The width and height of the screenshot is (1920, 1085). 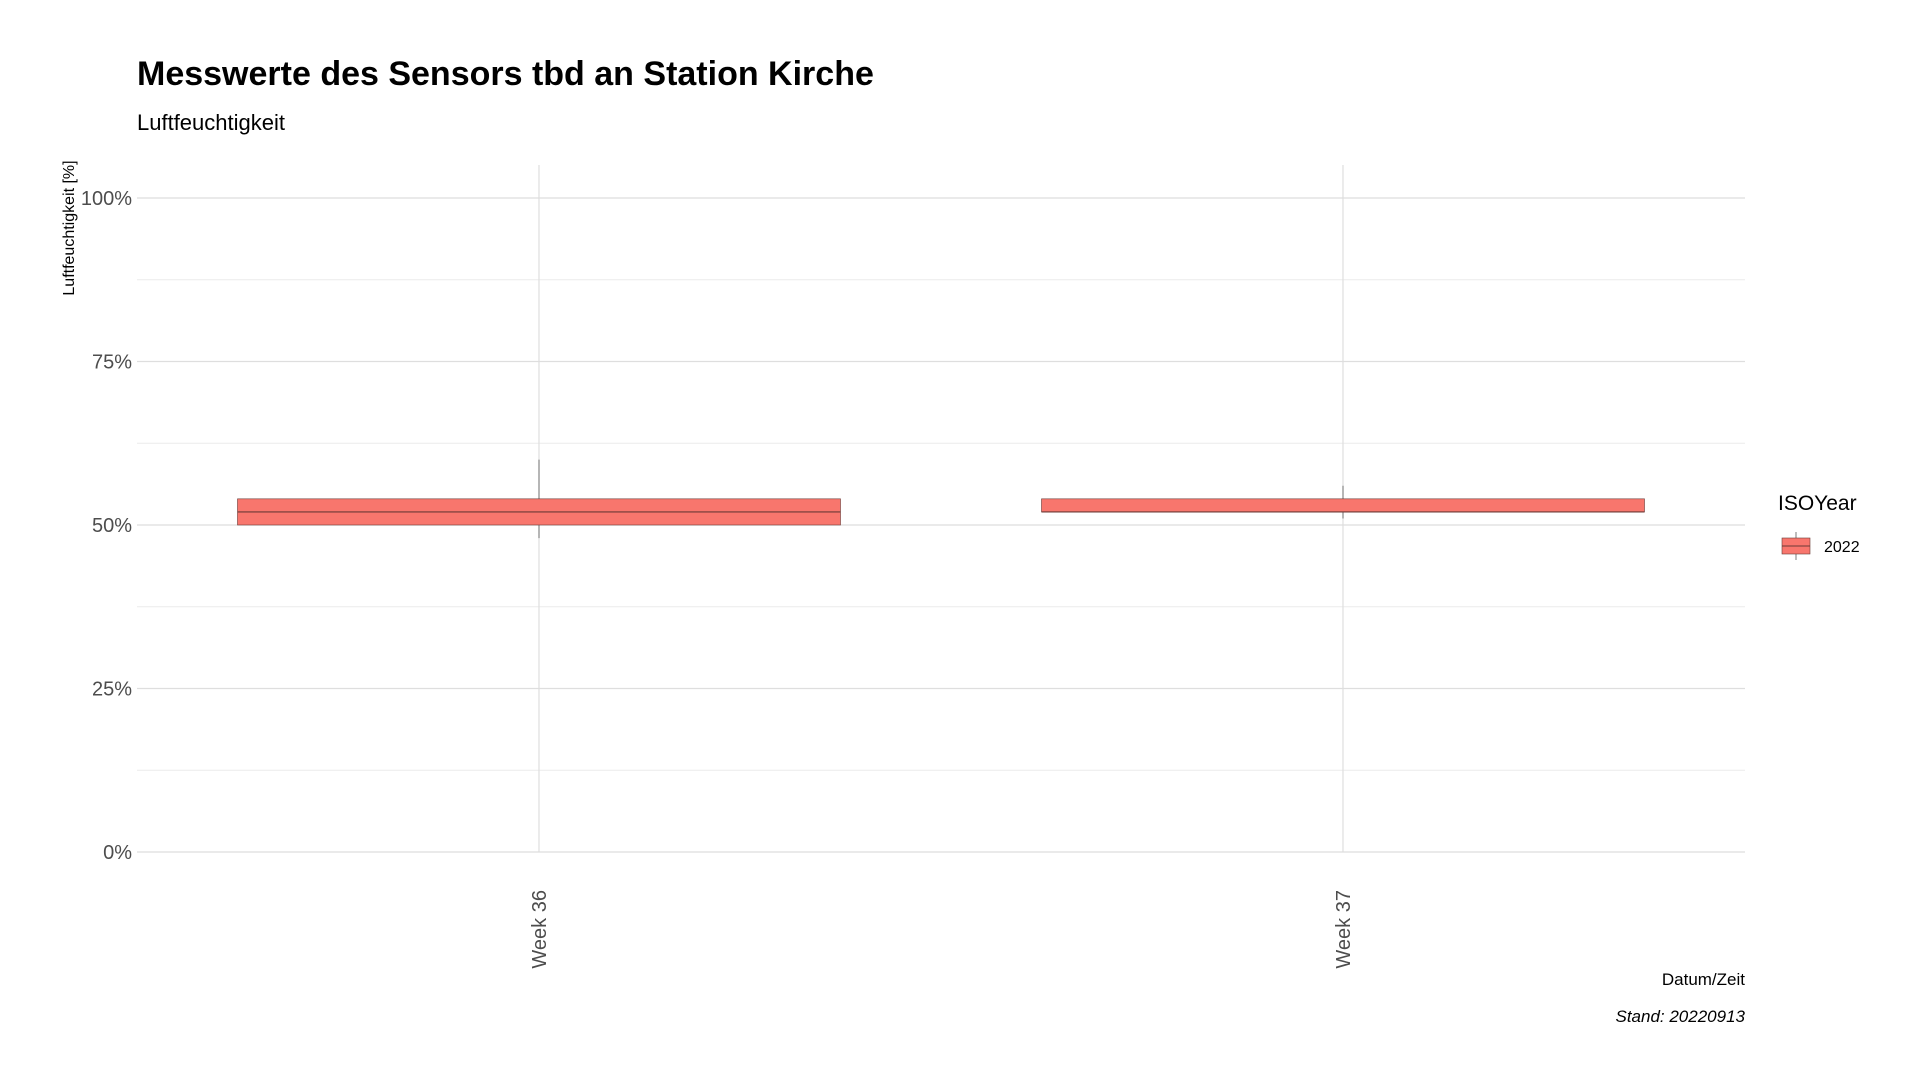 What do you see at coordinates (1343, 505) in the screenshot?
I see `box-body` at bounding box center [1343, 505].